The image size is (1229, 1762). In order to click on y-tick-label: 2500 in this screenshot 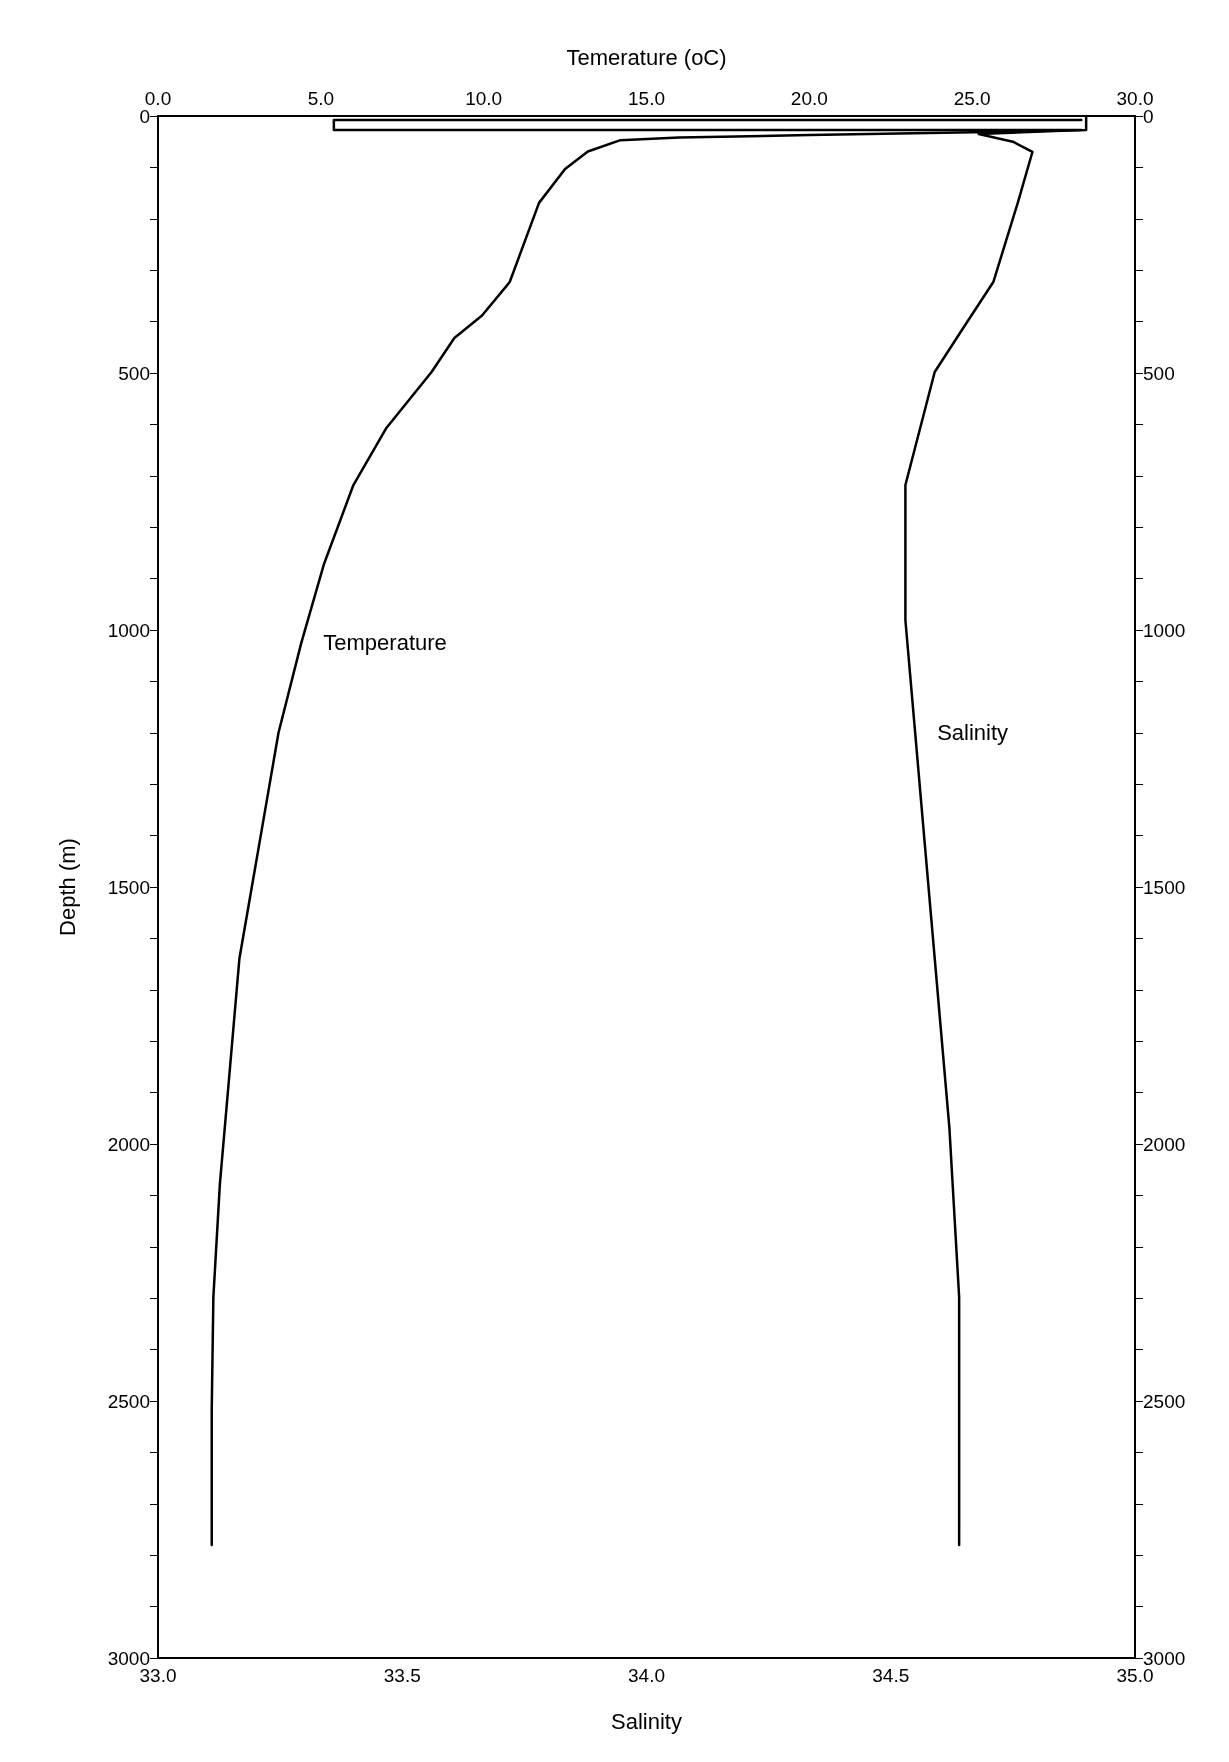, I will do `click(128, 1401)`.